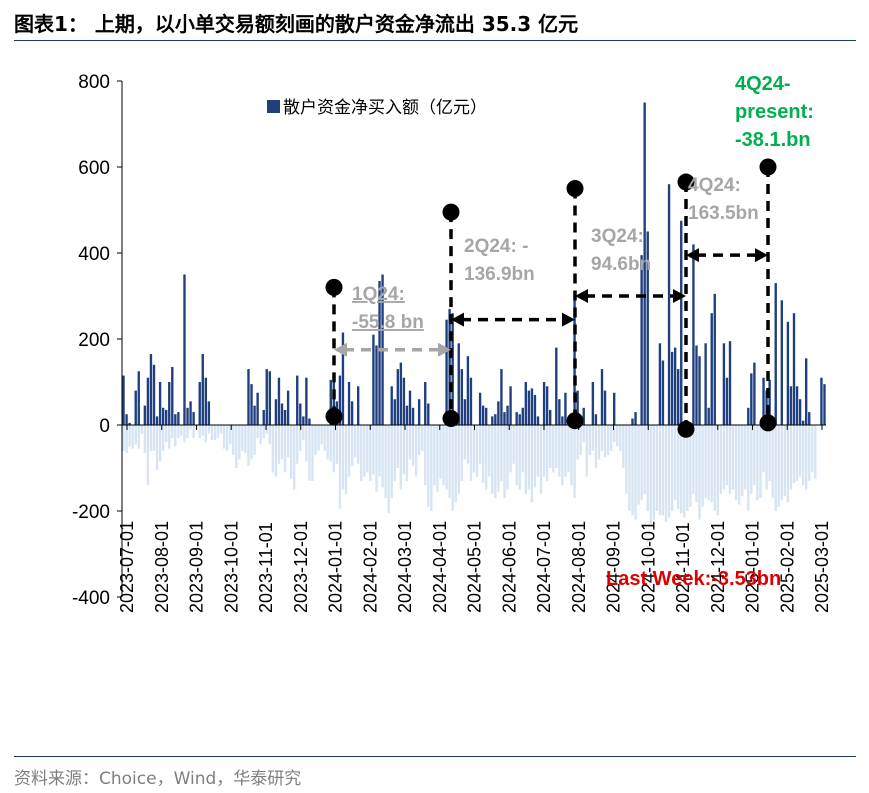 Image resolution: width=869 pixels, height=793 pixels. Describe the element at coordinates (617, 236) in the screenshot. I see `annotation-3q24-line1: 3Q24:` at that location.